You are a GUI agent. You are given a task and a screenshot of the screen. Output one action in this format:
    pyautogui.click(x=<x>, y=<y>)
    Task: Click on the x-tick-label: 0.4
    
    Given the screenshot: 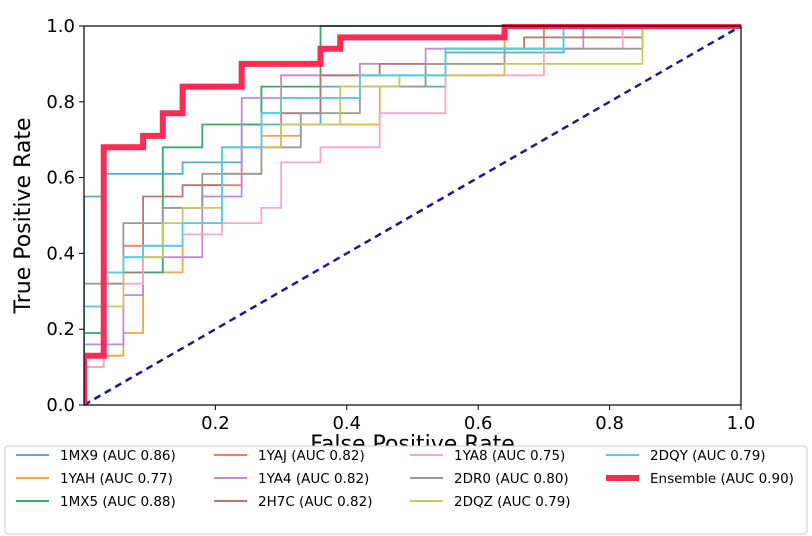 What is the action you would take?
    pyautogui.click(x=346, y=423)
    